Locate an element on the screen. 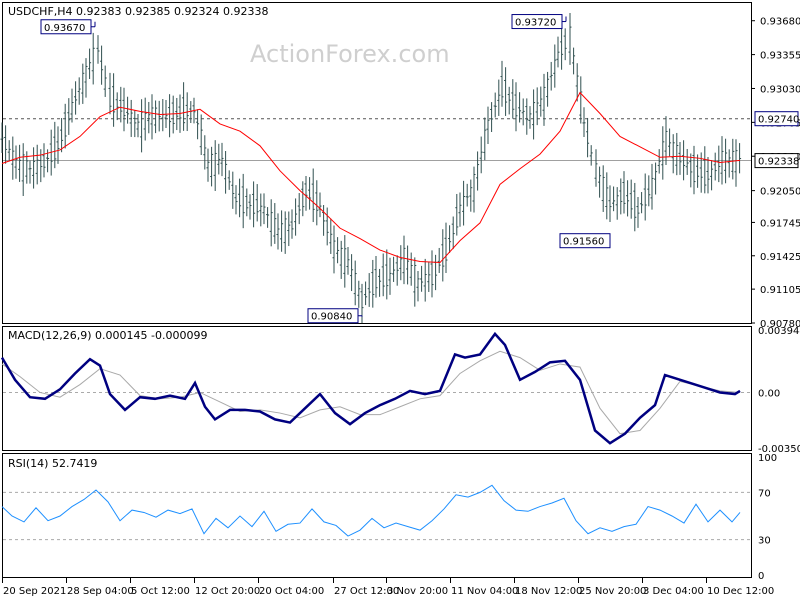 The image size is (800, 604). macd-panel-title: MACD(12,26,9) 0.000145 -0.000099 is located at coordinates (107, 335).